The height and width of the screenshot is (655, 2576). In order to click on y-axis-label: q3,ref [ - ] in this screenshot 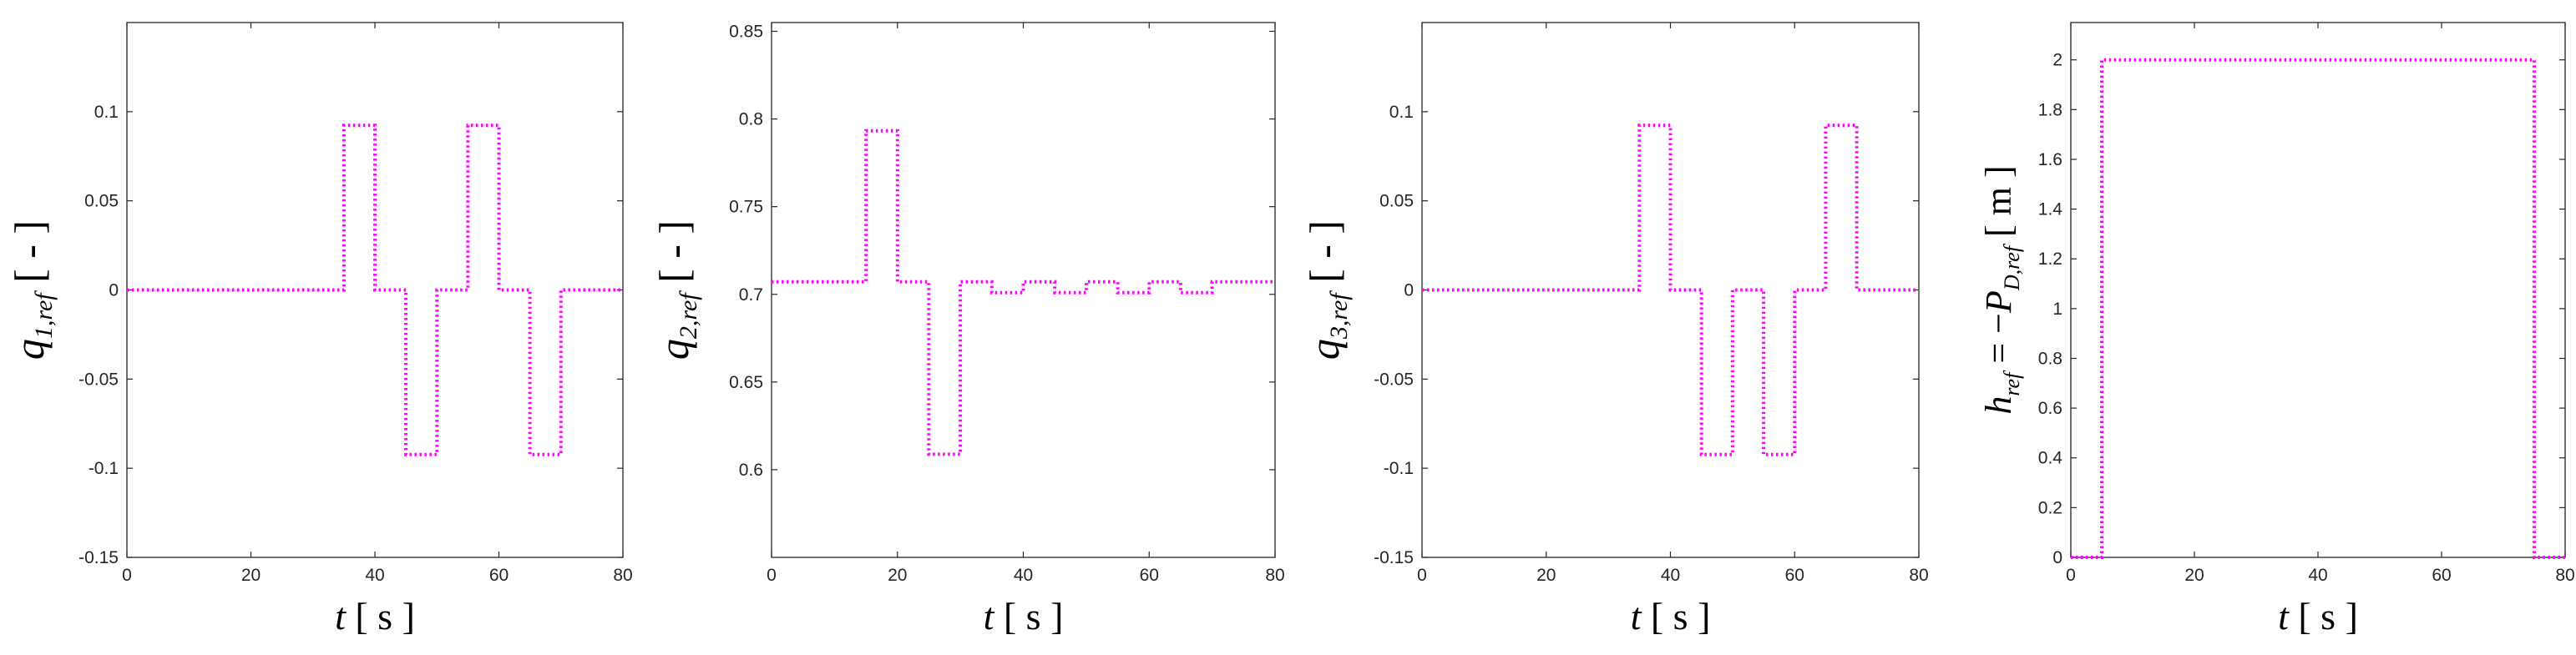, I will do `click(1327, 290)`.